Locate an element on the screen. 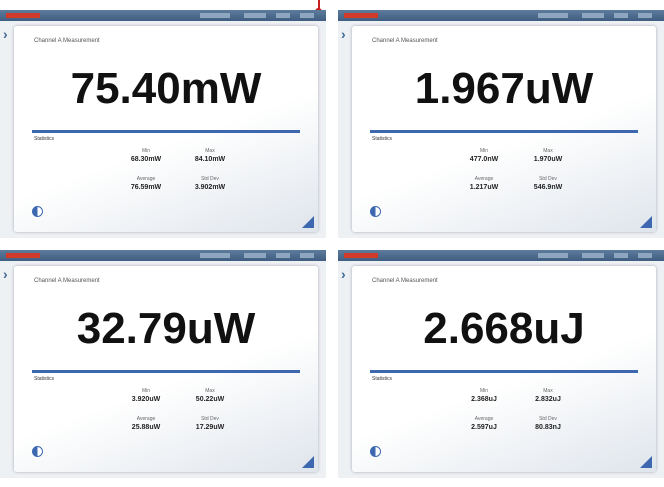 This screenshot has width=664, height=487. min-value: 2.368uJ is located at coordinates (484, 399).